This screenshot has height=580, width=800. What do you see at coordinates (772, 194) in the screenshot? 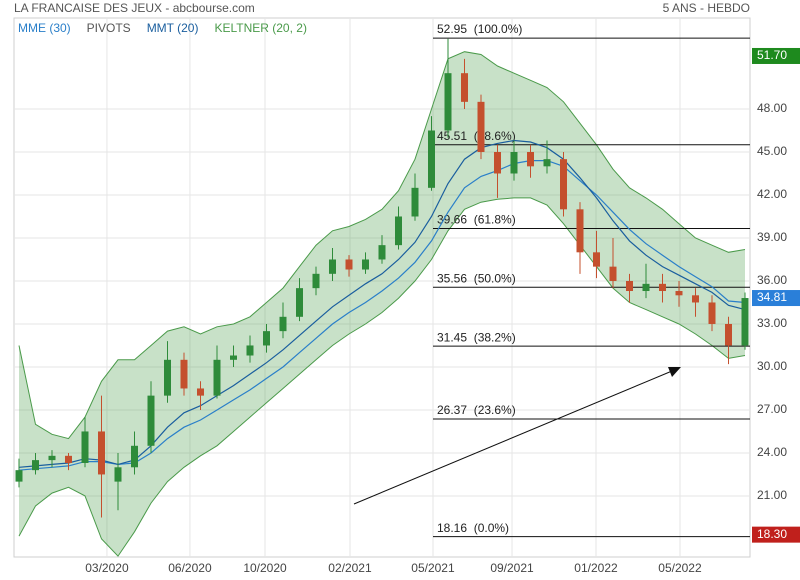
I see `y-tick-label: 42.00` at bounding box center [772, 194].